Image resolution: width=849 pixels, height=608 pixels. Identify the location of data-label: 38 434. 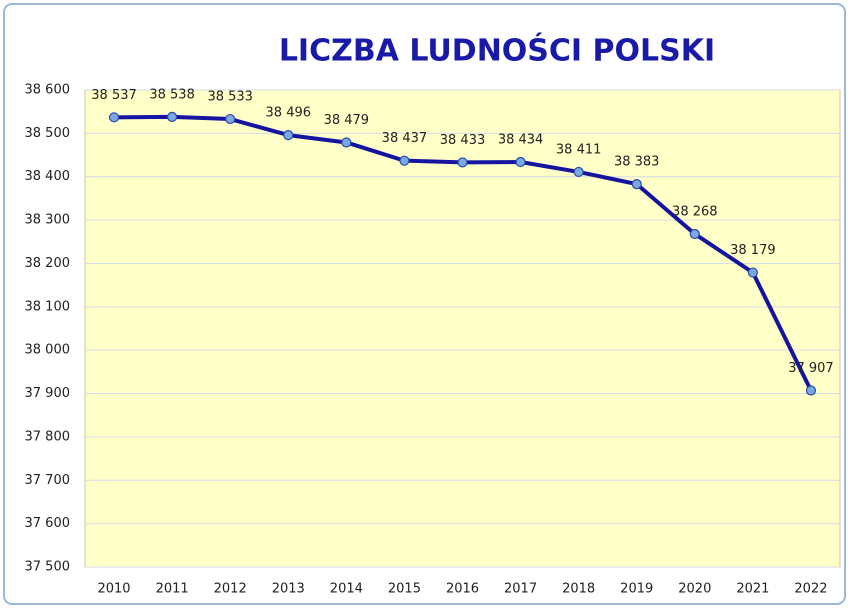
(521, 139).